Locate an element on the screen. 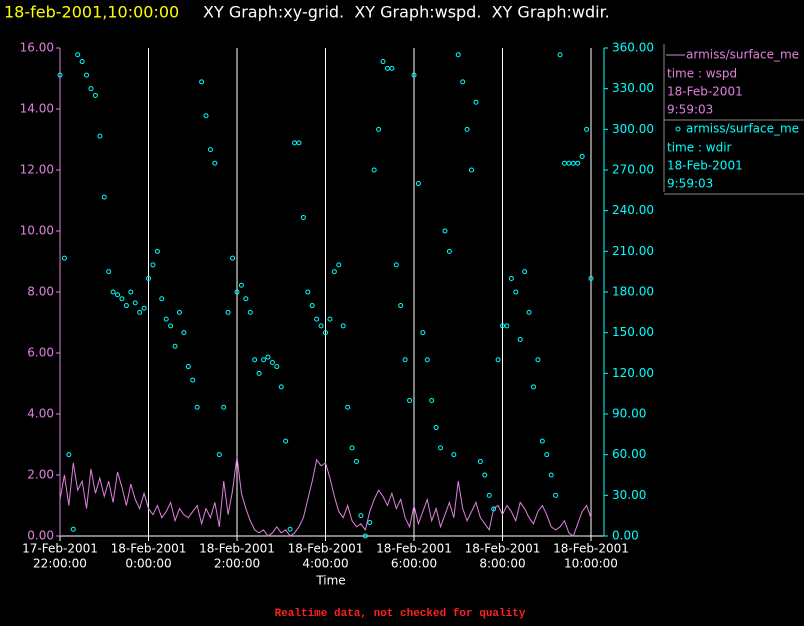 This screenshot has height=626, width=804. y2-tick-label: 60.00 is located at coordinates (629, 454).